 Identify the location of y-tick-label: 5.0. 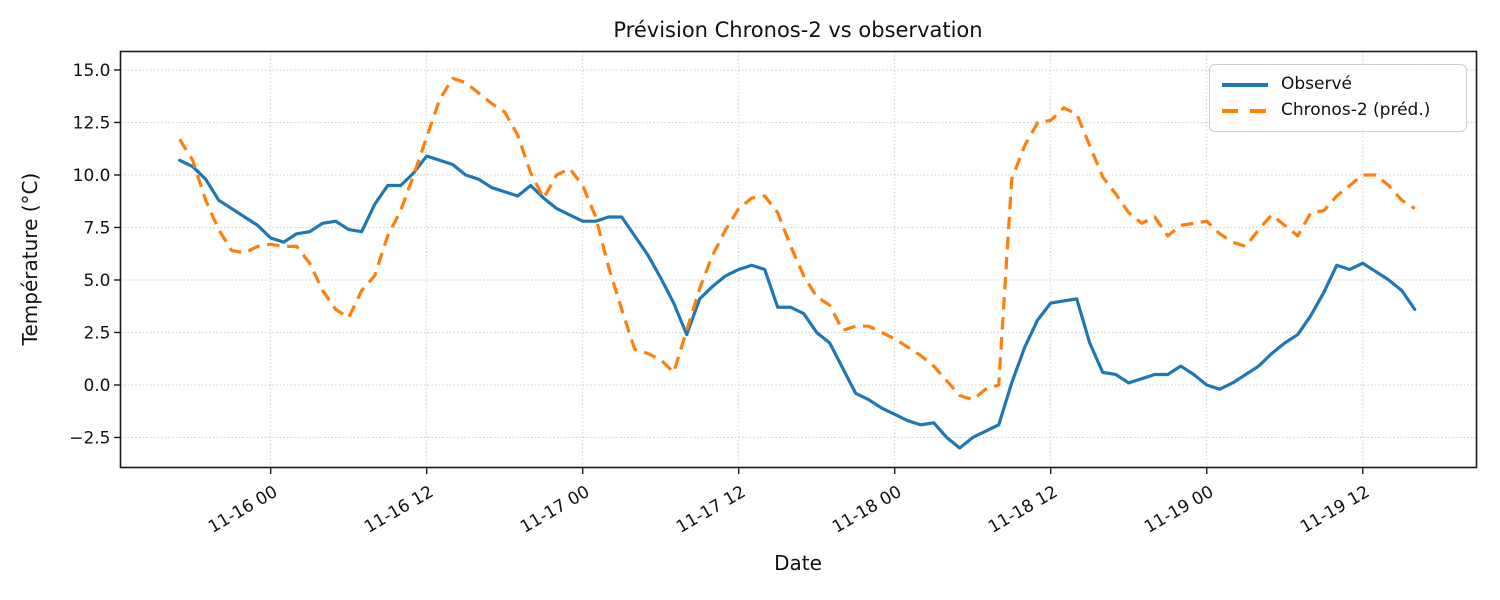
(96, 281).